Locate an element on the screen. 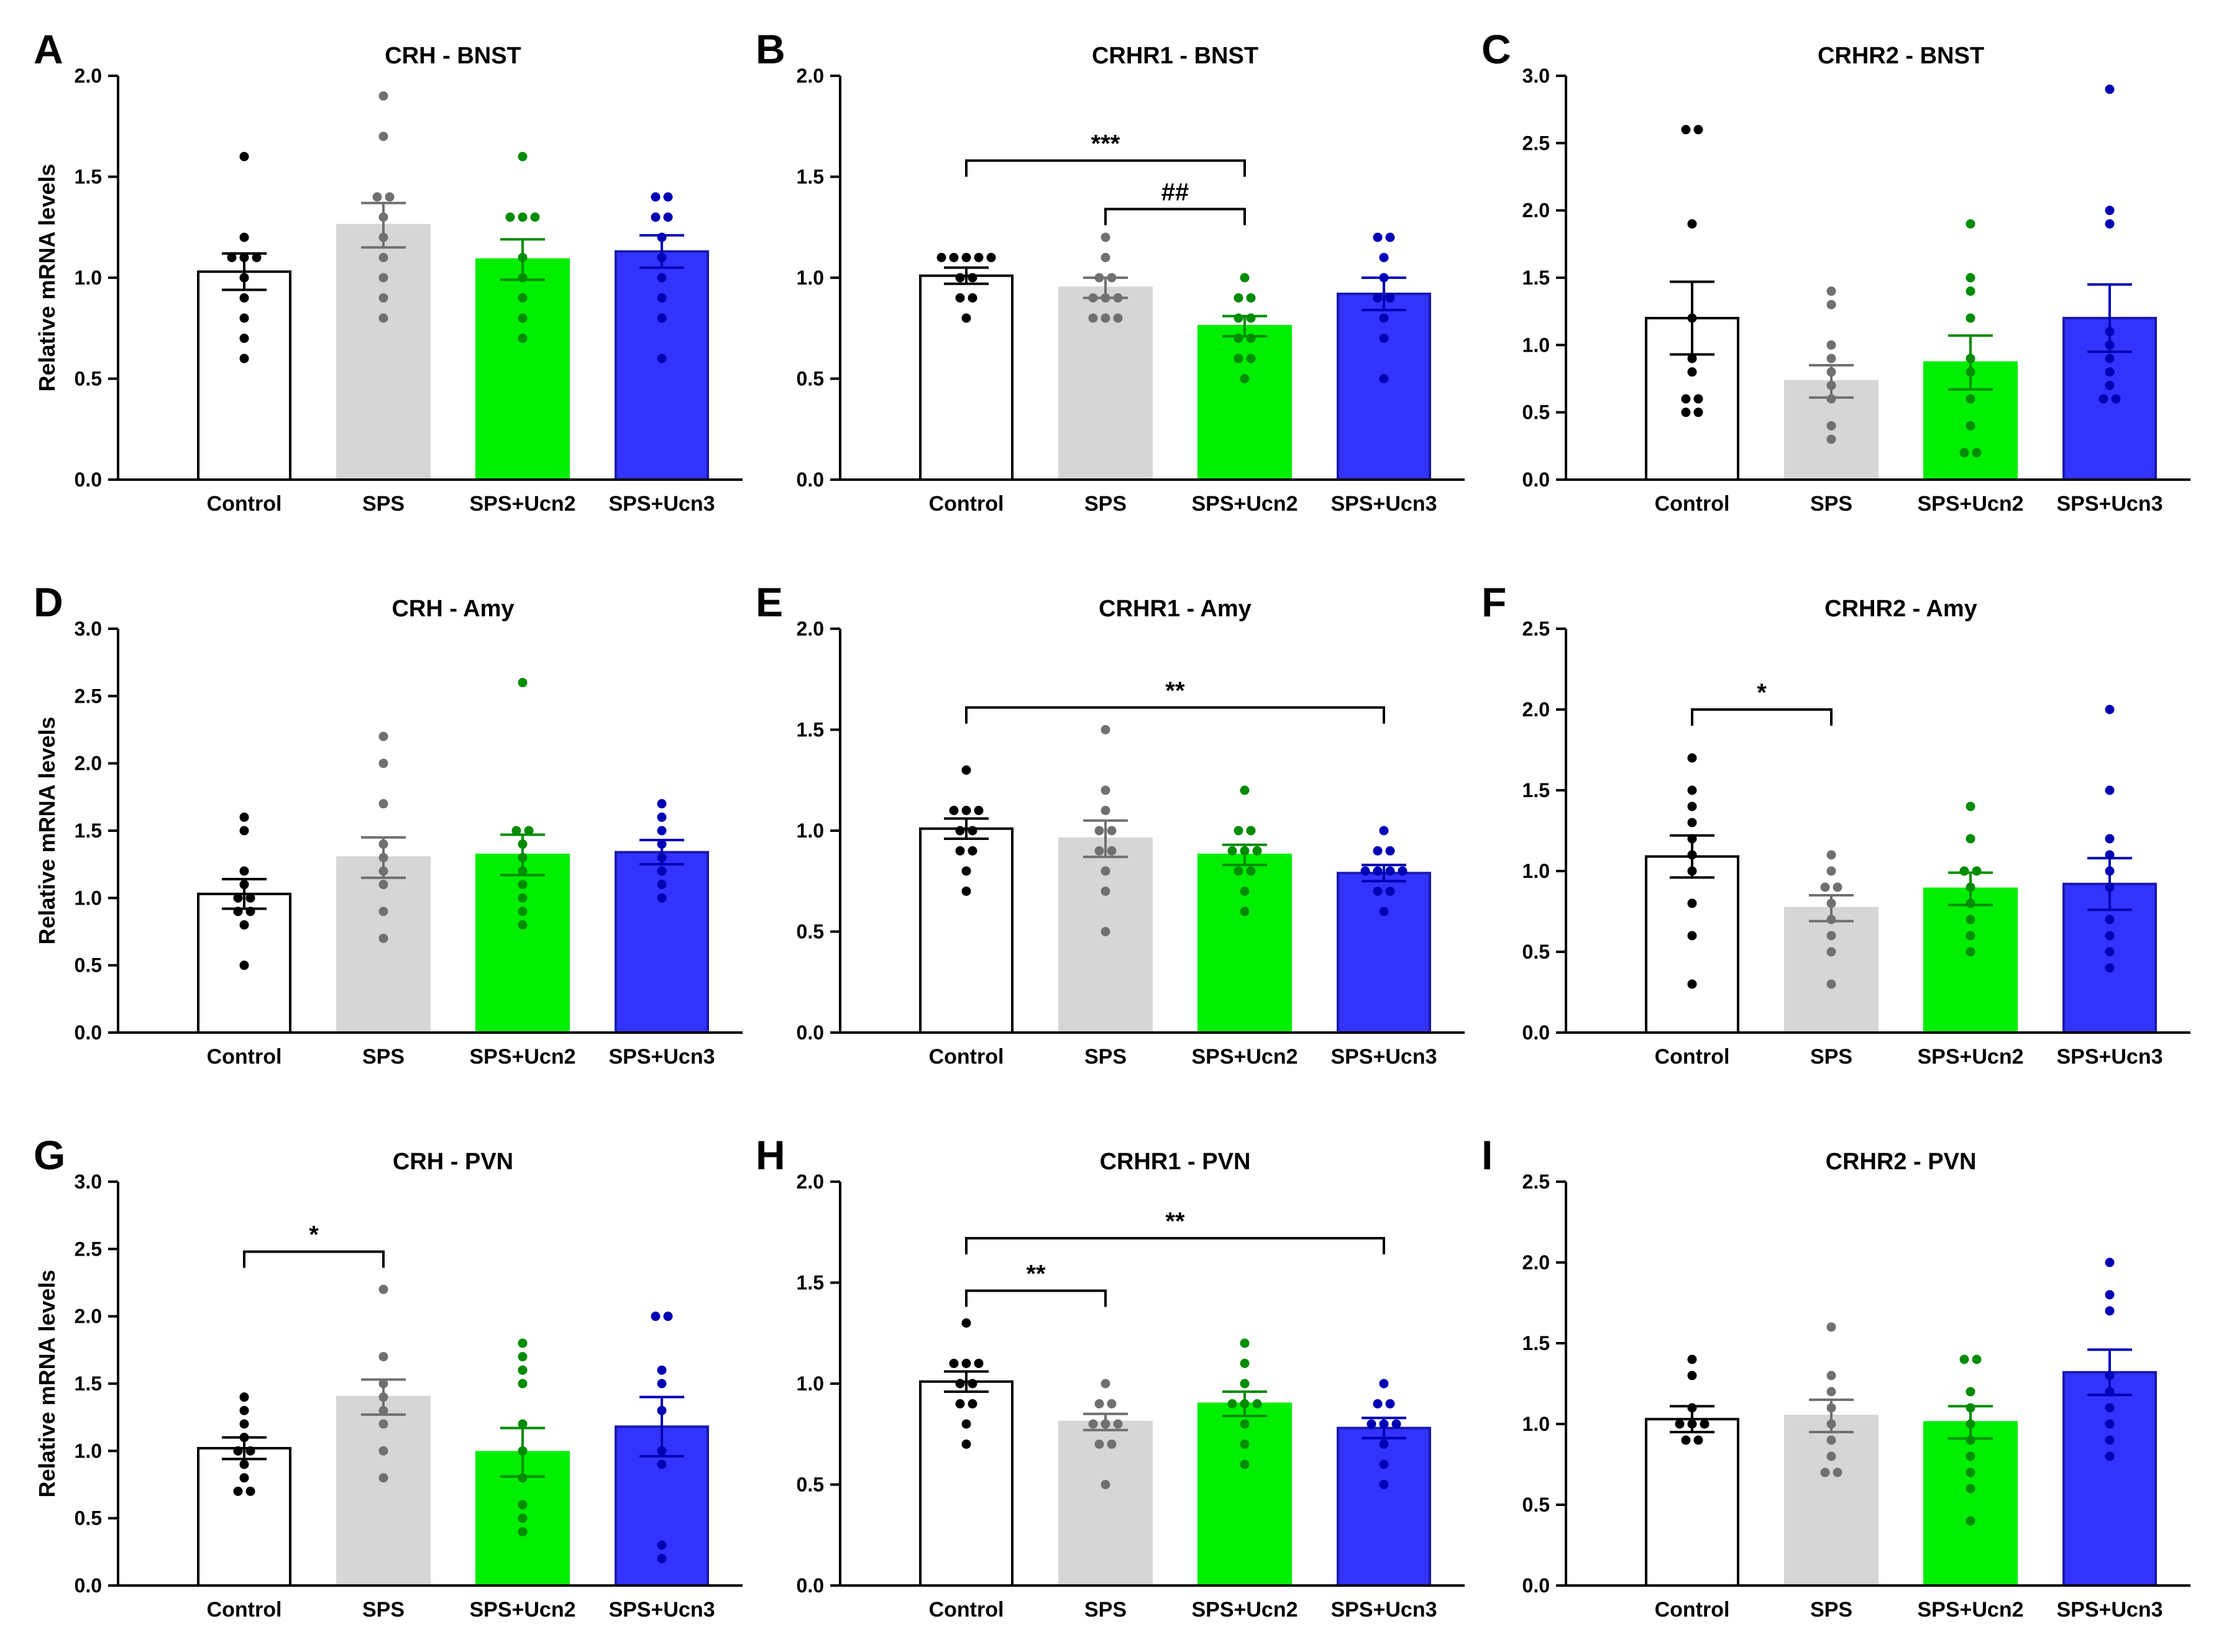 The height and width of the screenshot is (1652, 2229). significance-label: ** is located at coordinates (1175, 1222).